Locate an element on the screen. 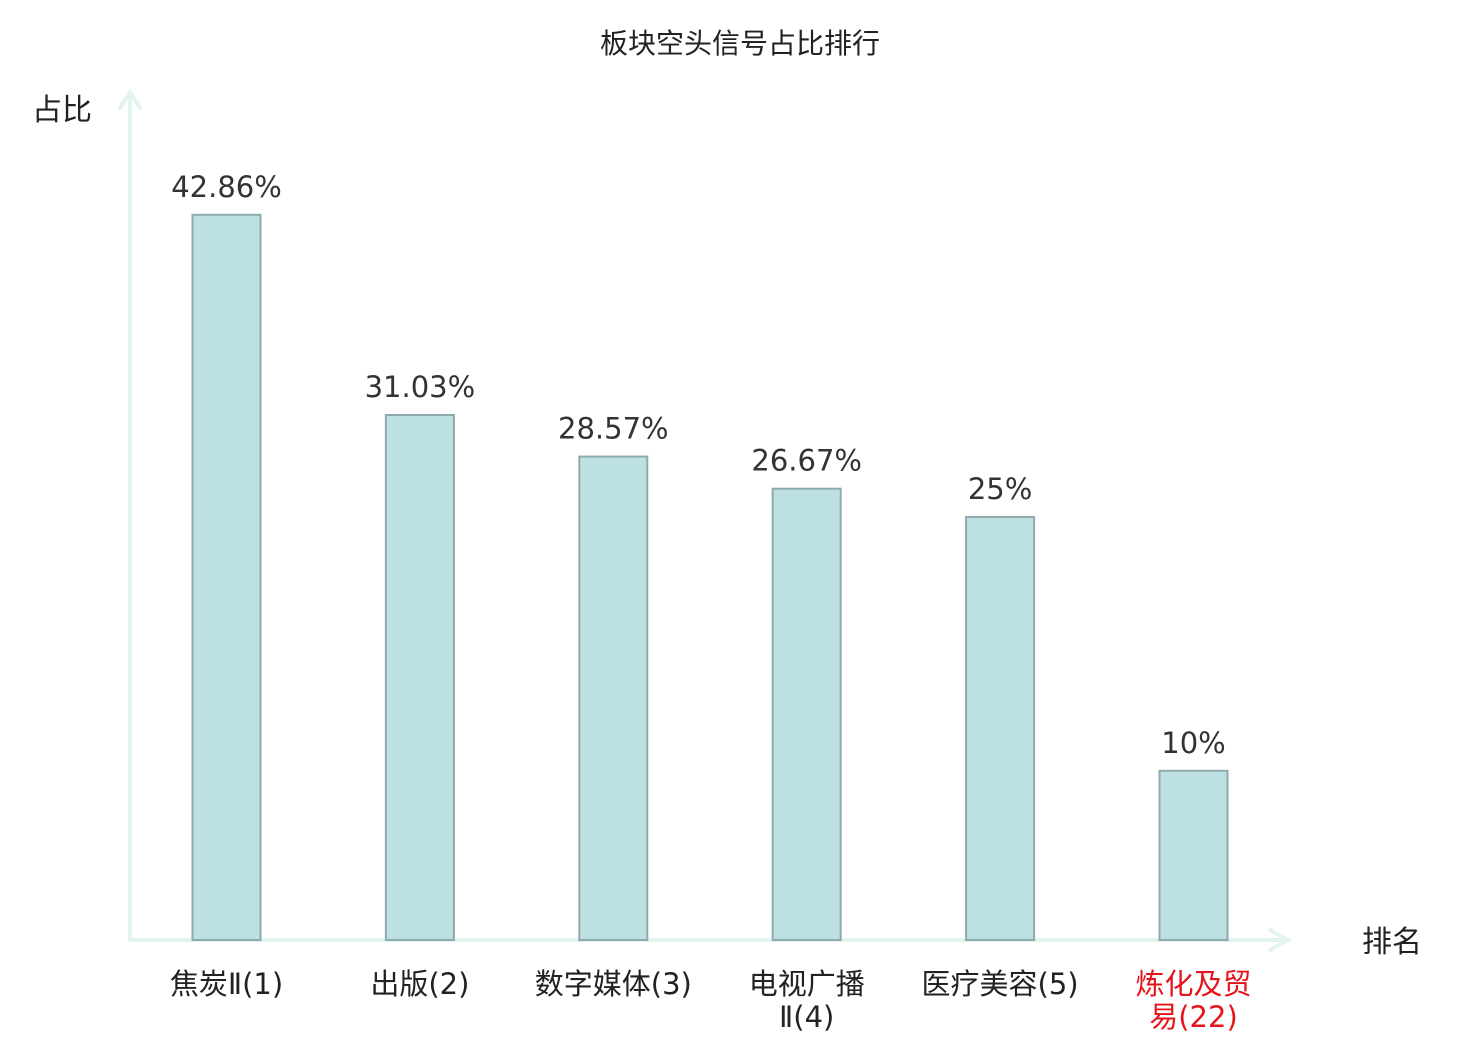  value-label-3: 28.57% is located at coordinates (613, 429).